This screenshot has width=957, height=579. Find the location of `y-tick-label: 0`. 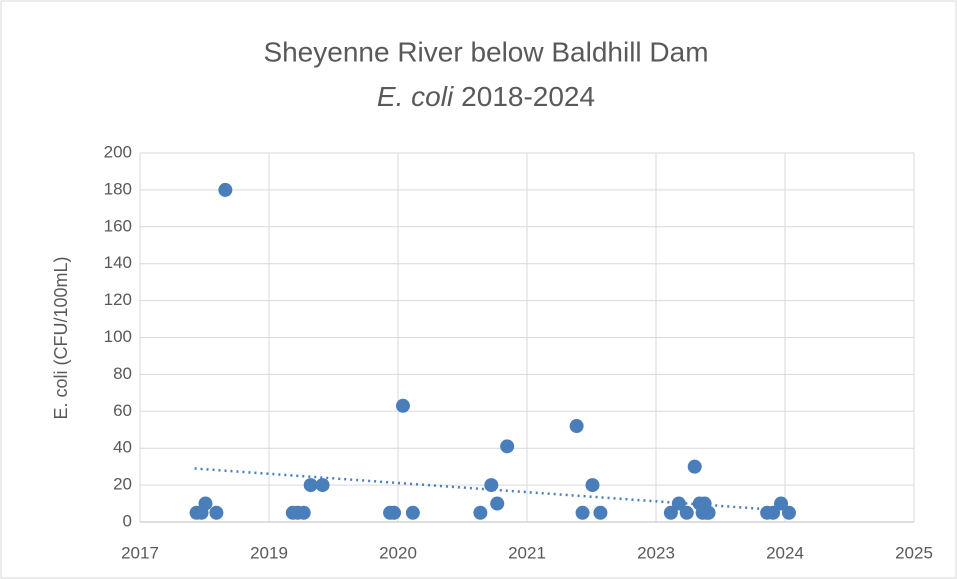

y-tick-label: 0 is located at coordinates (127, 520).